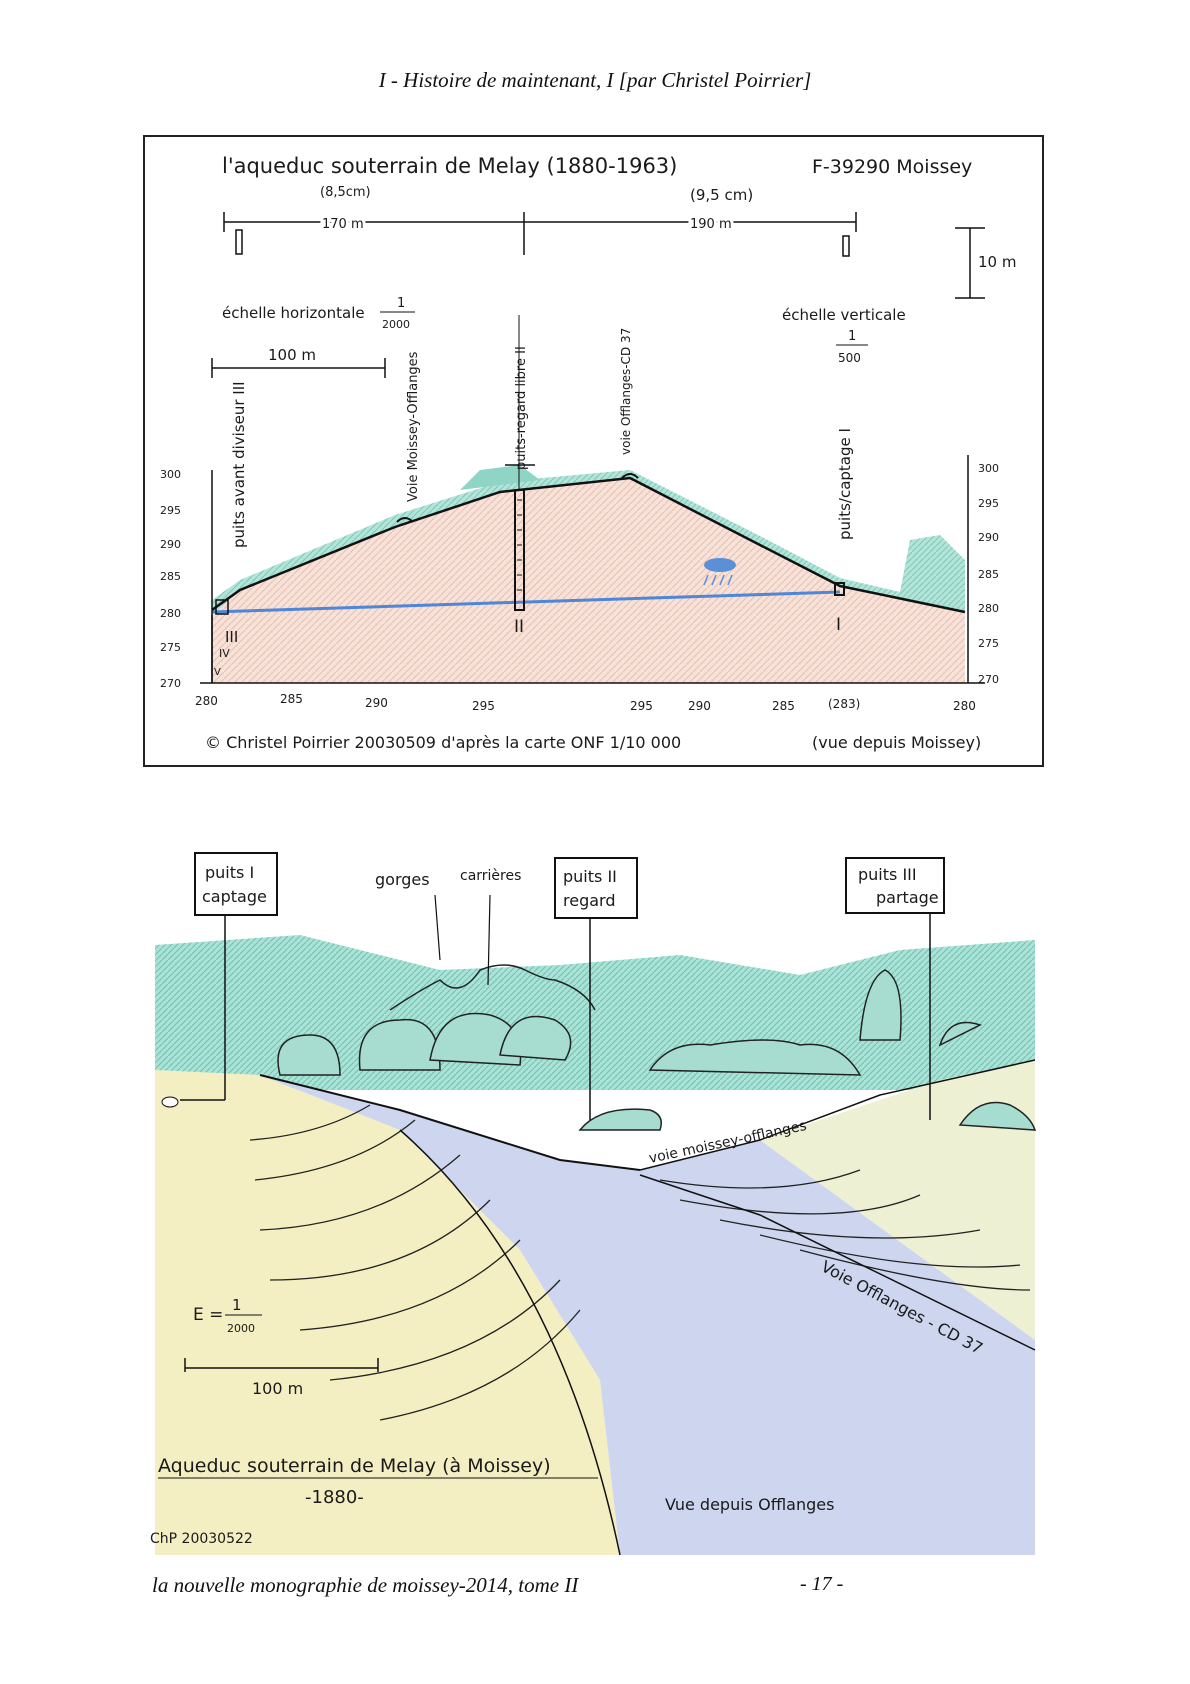 This screenshot has height=1684, width=1190. Describe the element at coordinates (170, 510) in the screenshot. I see `y-left-295: 295` at that location.